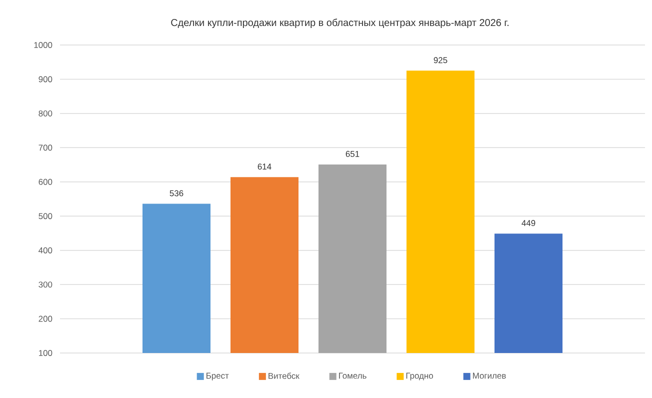 The height and width of the screenshot is (398, 652). What do you see at coordinates (284, 375) in the screenshot?
I see `legend-label: Витебск` at bounding box center [284, 375].